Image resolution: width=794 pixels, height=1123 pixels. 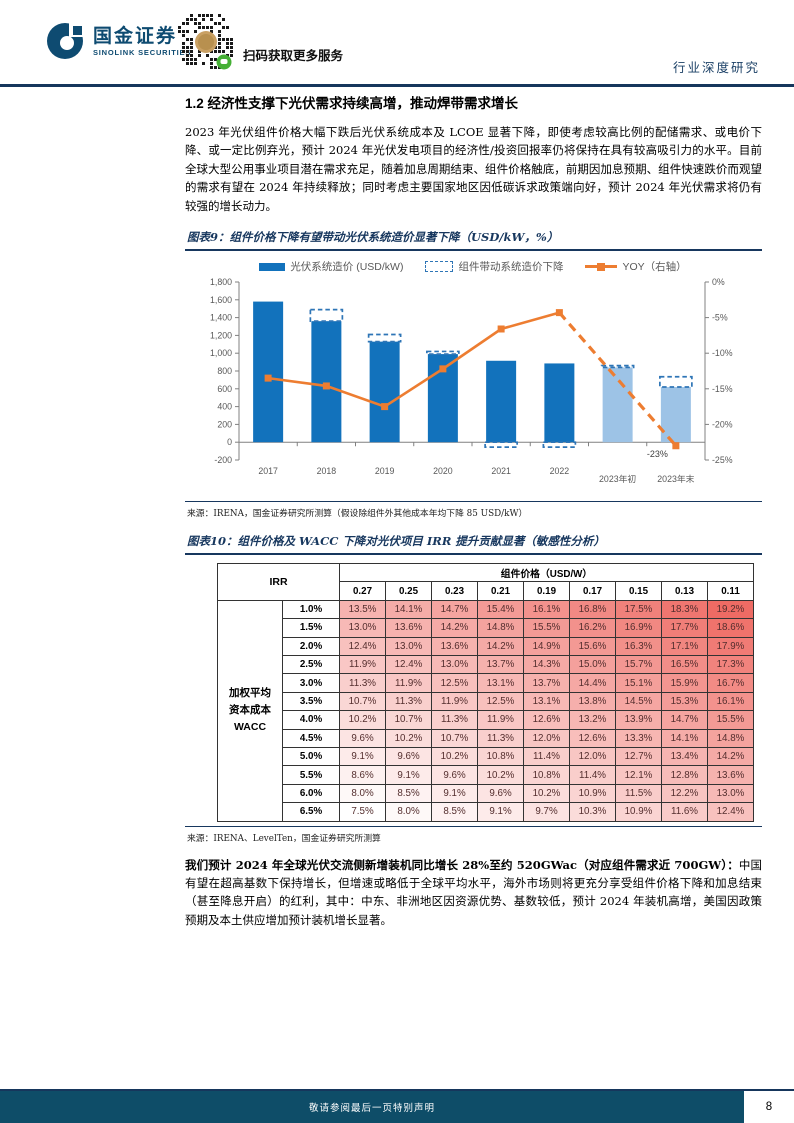 What do you see at coordinates (730, 683) in the screenshot?
I see `irr-value-cell: 16.7%` at bounding box center [730, 683].